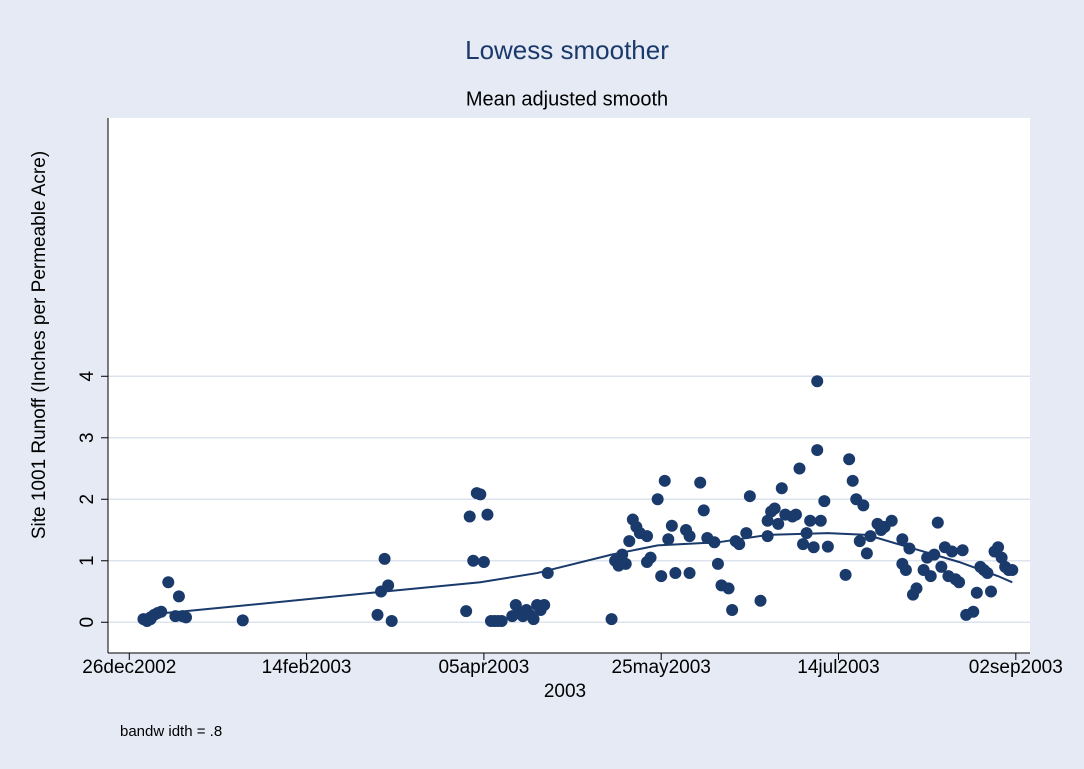 The height and width of the screenshot is (769, 1084). I want to click on x-axis-title: 2003, so click(565, 691).